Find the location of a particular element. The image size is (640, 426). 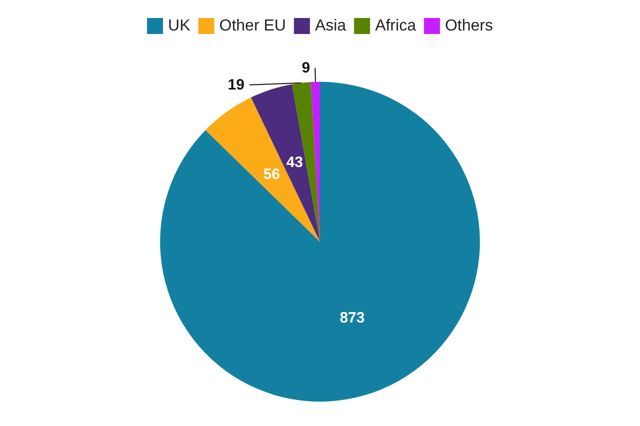

data-label: 43 is located at coordinates (294, 163).